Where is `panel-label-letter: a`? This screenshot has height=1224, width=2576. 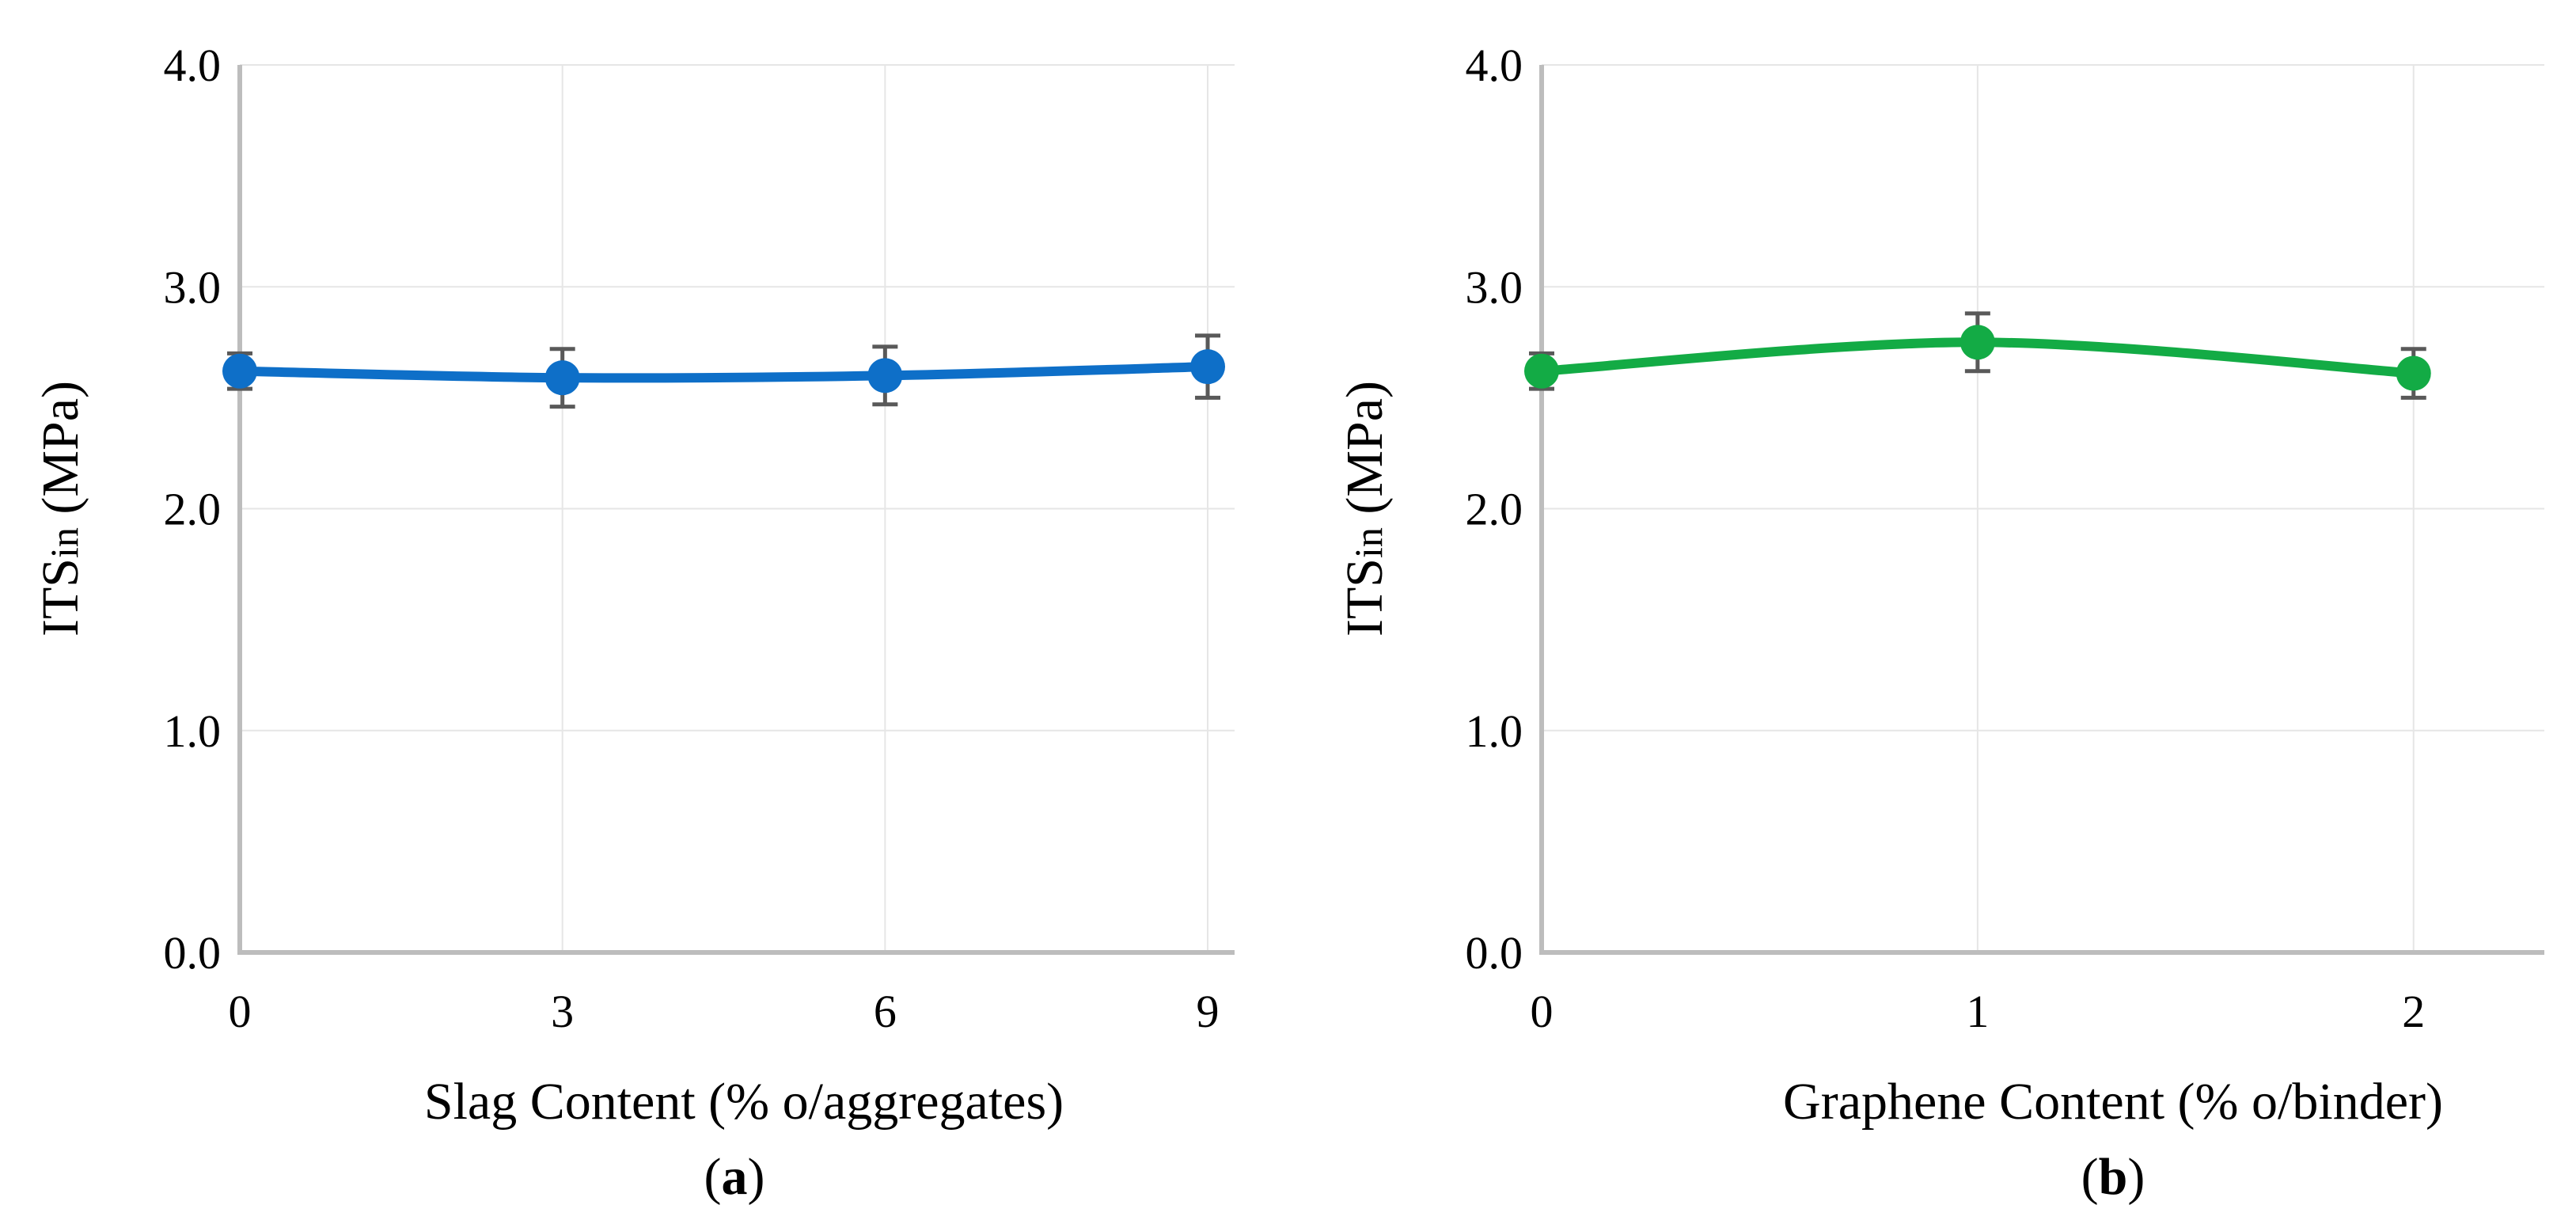
panel-label-letter: a is located at coordinates (735, 1177).